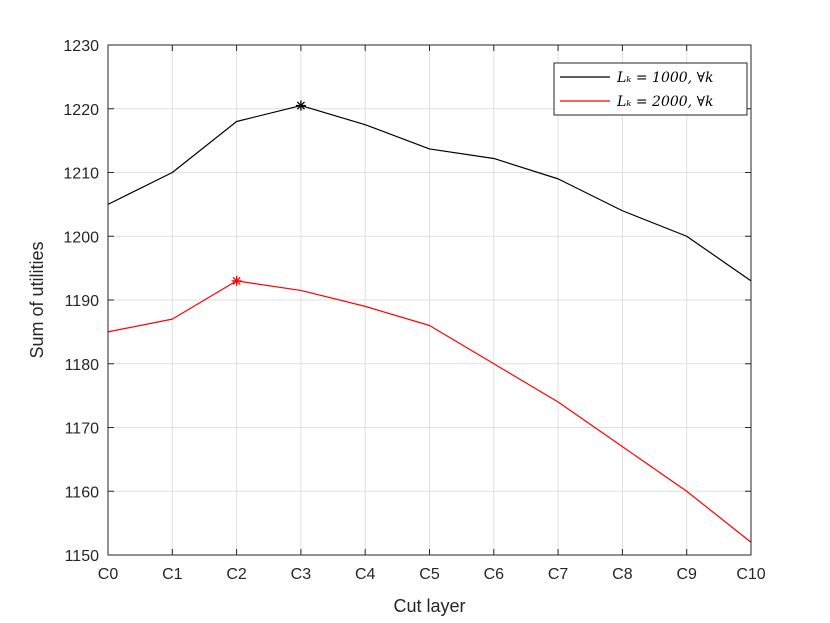  I want to click on y-tick-labels: 1150 1160 1170 1180 1190 1200 1210 1220 1230, so click(81, 301).